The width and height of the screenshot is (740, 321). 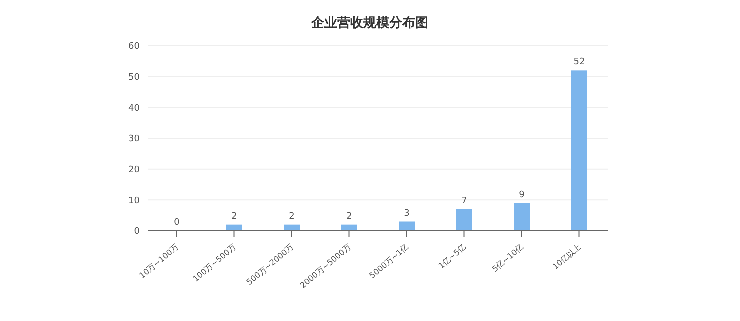 I want to click on y-tick-label: 20, so click(x=134, y=171).